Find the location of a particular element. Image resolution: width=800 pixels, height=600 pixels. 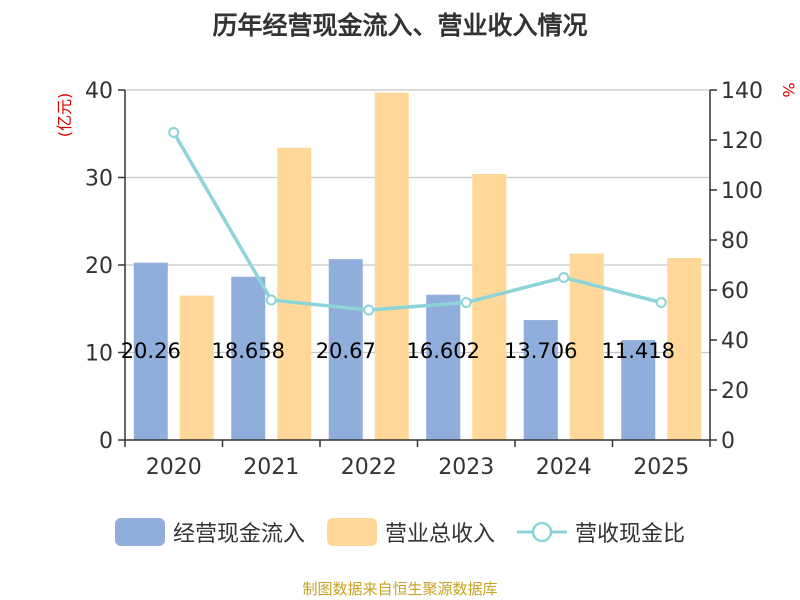

y-tick-label: 40 is located at coordinates (99, 91).